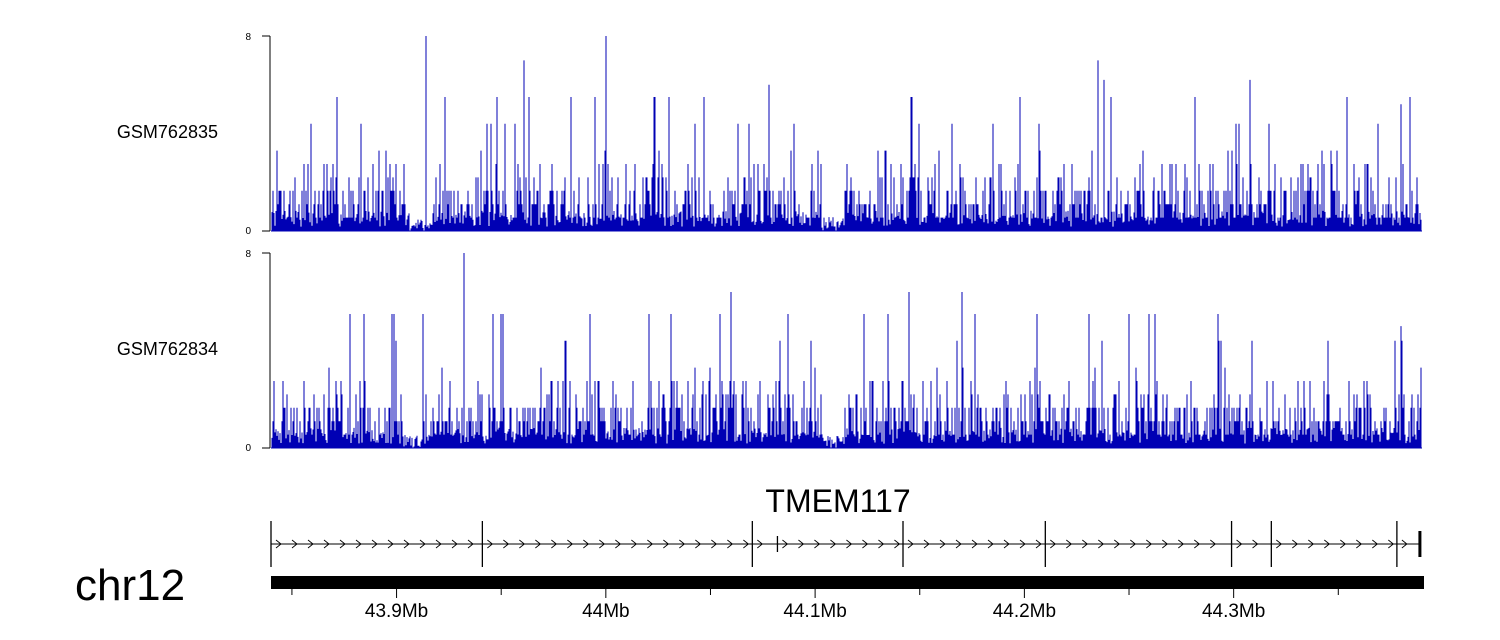 The width and height of the screenshot is (1500, 640). I want to click on gene-model: TMEM117, so click(846, 525).